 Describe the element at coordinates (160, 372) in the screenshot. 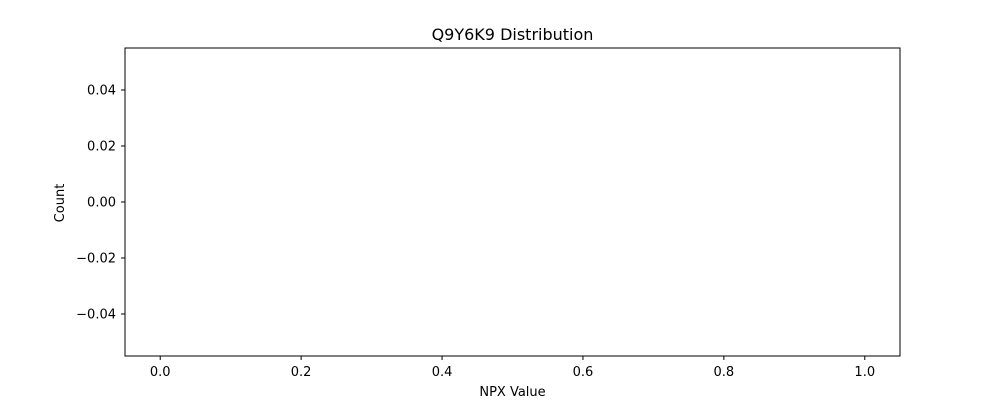

I see `x-tick-label: 0.0` at that location.